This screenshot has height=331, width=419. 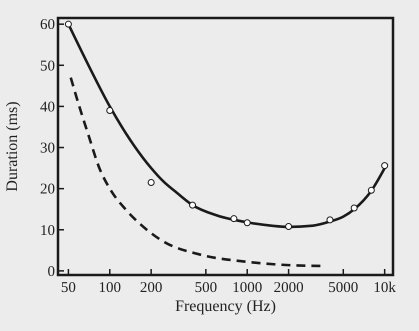 I want to click on y-tick-label: 20, so click(x=47, y=190).